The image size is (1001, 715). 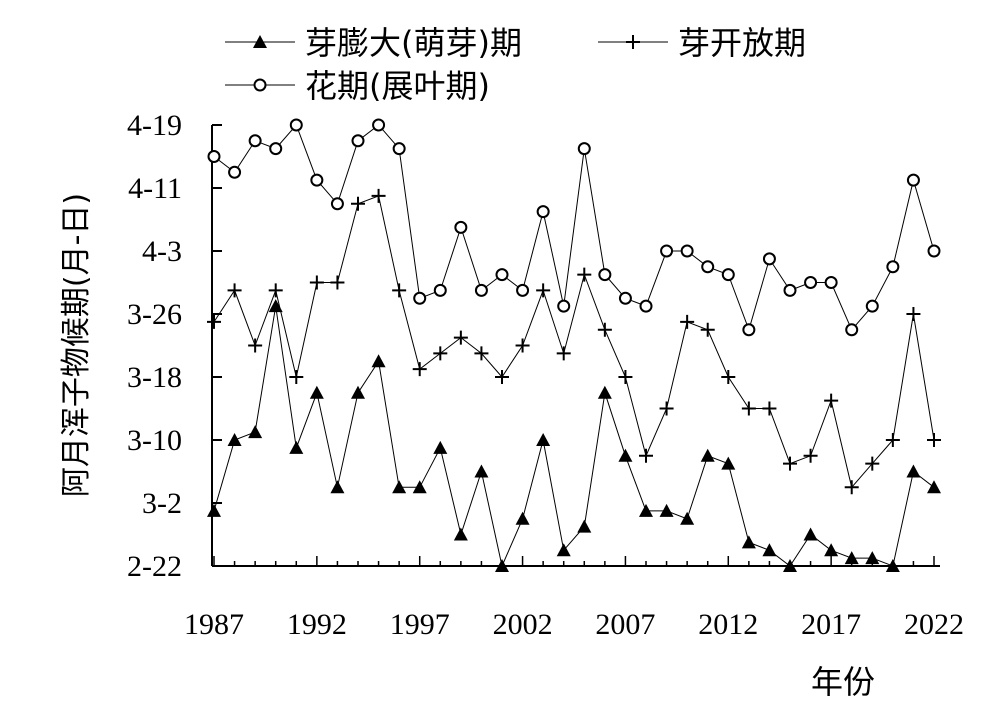 I want to click on legend-item-bud-swell: 芽膨大(萌芽)期, so click(x=373, y=43).